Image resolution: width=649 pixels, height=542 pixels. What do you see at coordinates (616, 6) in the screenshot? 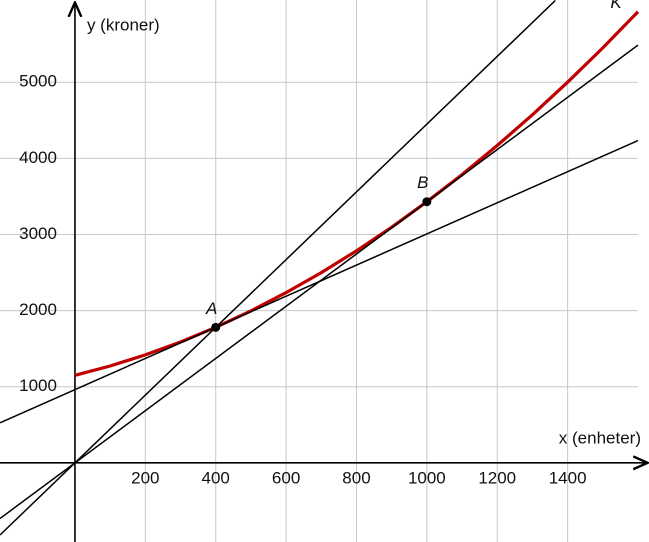
I see `curve-label: K` at bounding box center [616, 6].